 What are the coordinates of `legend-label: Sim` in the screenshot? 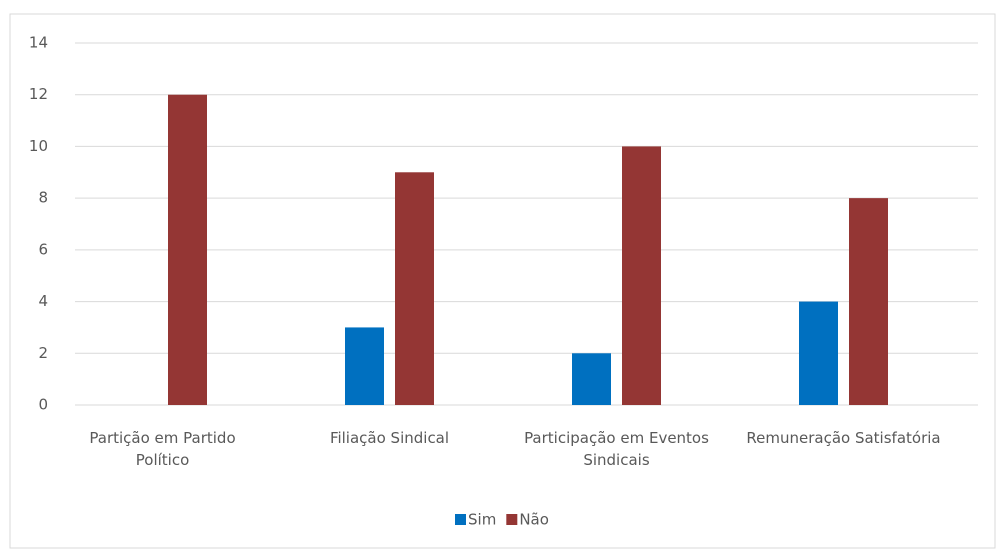 It's located at (482, 520).